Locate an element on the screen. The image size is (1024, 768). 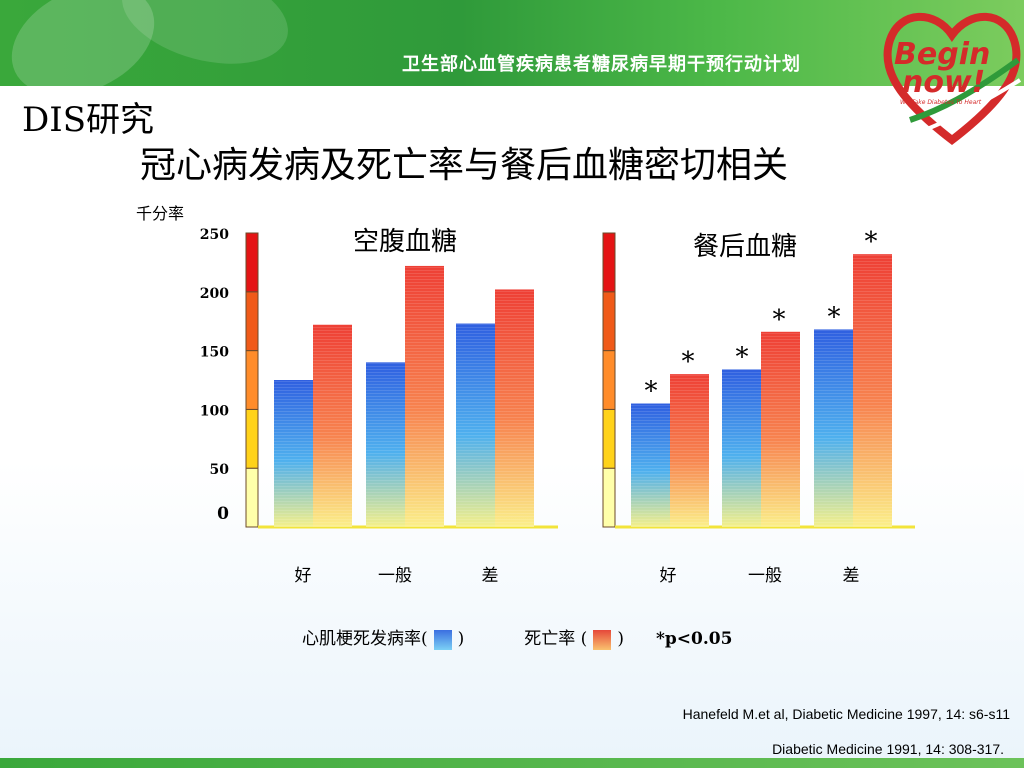
legend-death-label: 死亡率 ( is located at coordinates (556, 639).